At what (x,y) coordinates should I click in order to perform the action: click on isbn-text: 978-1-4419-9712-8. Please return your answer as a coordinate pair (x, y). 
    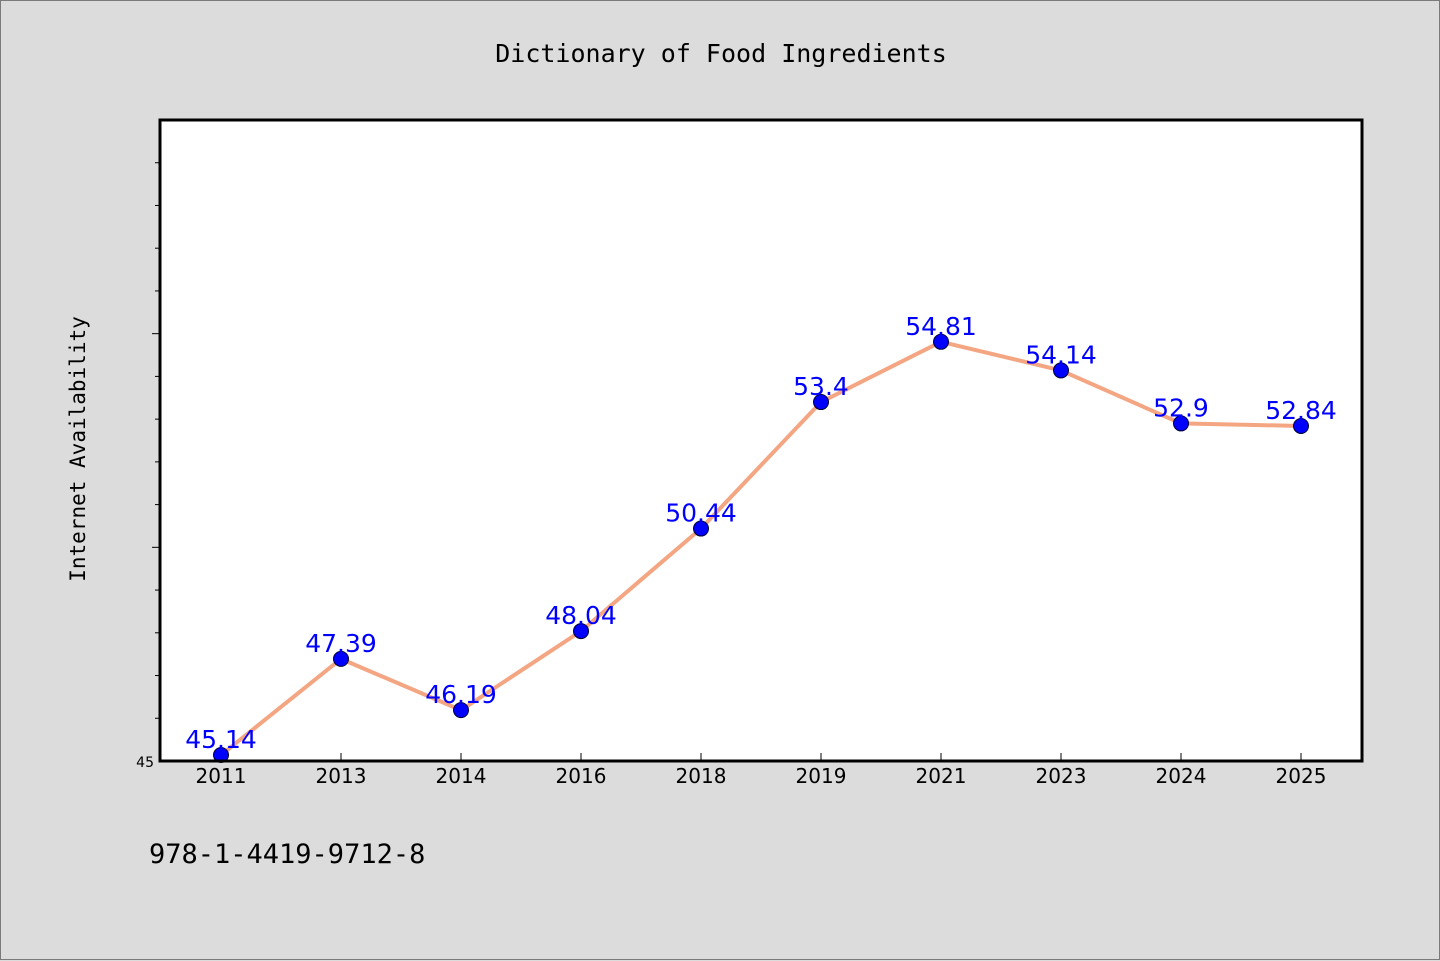
    Looking at the image, I should click on (287, 854).